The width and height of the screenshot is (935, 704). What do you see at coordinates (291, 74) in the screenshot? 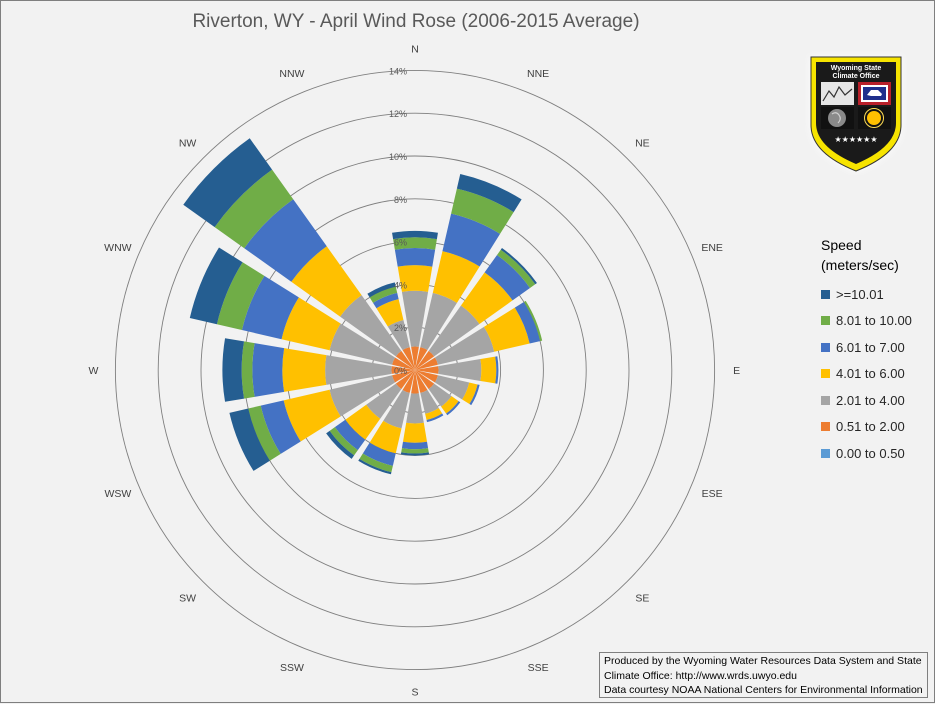
I see `direction-label: NNW` at bounding box center [291, 74].